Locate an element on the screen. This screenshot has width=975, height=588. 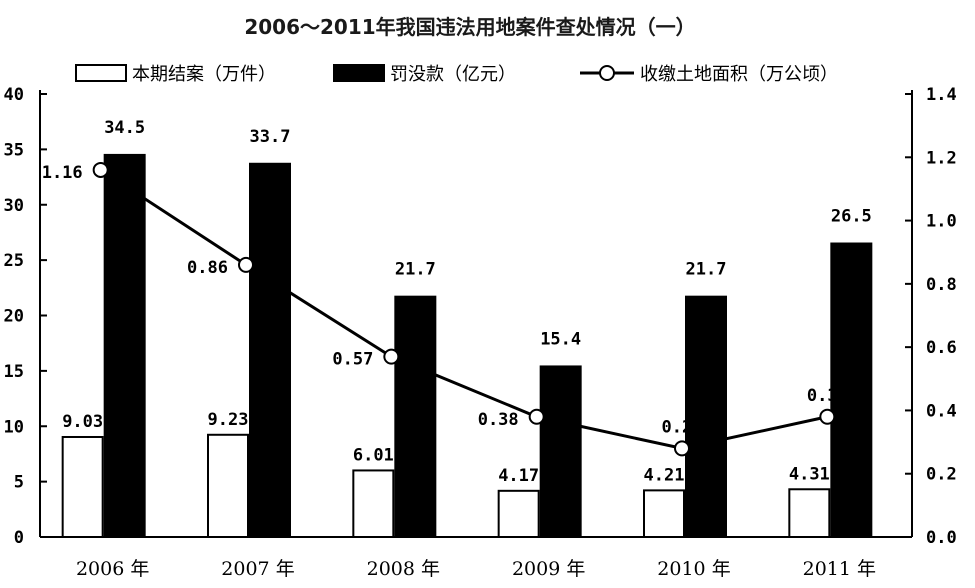
y-left-tick-label: 0 is located at coordinates (19, 538).